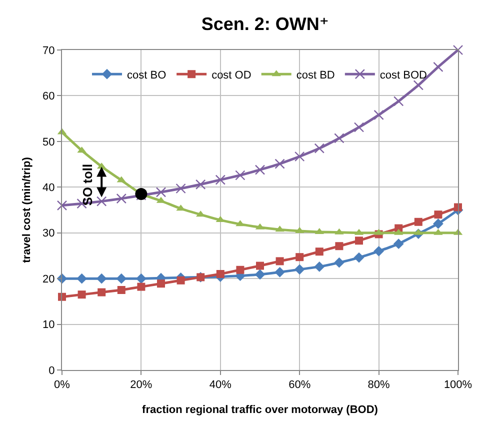 The height and width of the screenshot is (432, 482). I want to click on x-tick-label: 40%, so click(220, 385).